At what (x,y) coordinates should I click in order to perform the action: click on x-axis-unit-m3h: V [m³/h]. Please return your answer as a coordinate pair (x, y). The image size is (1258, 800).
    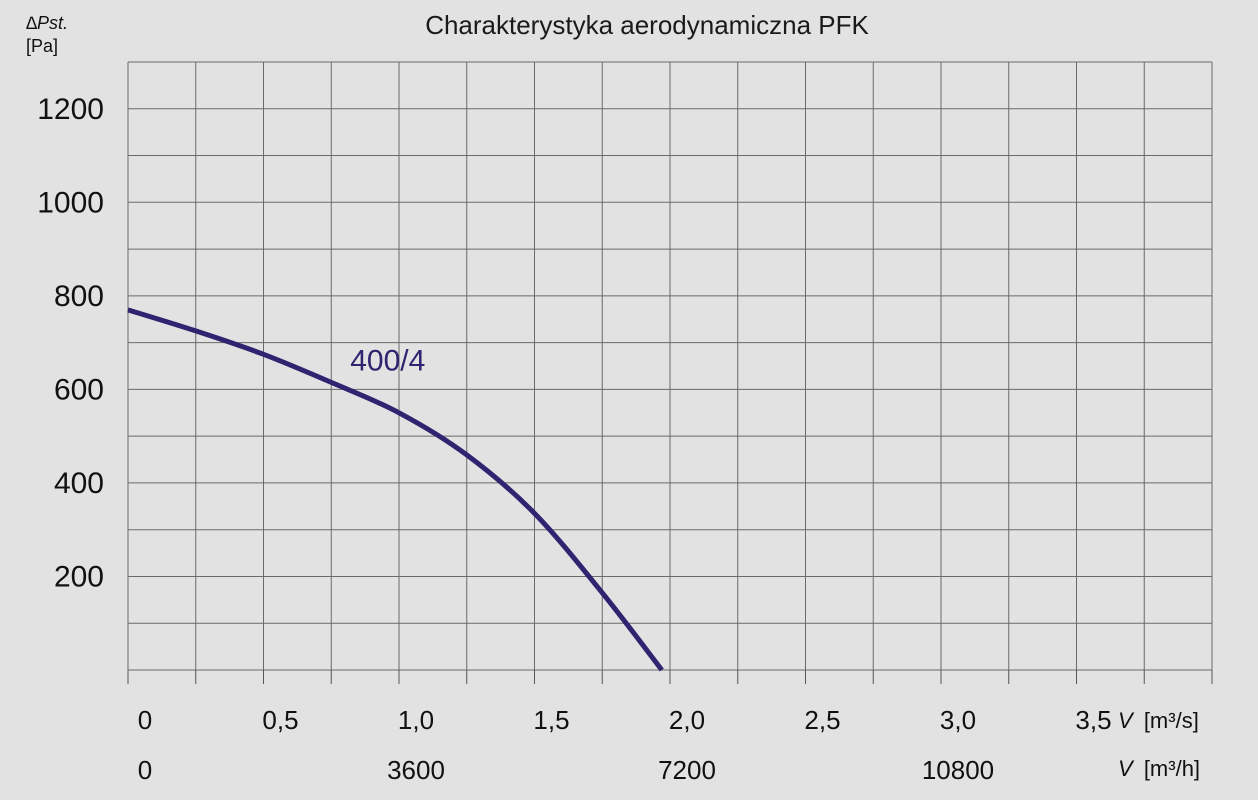
    Looking at the image, I should click on (1159, 768).